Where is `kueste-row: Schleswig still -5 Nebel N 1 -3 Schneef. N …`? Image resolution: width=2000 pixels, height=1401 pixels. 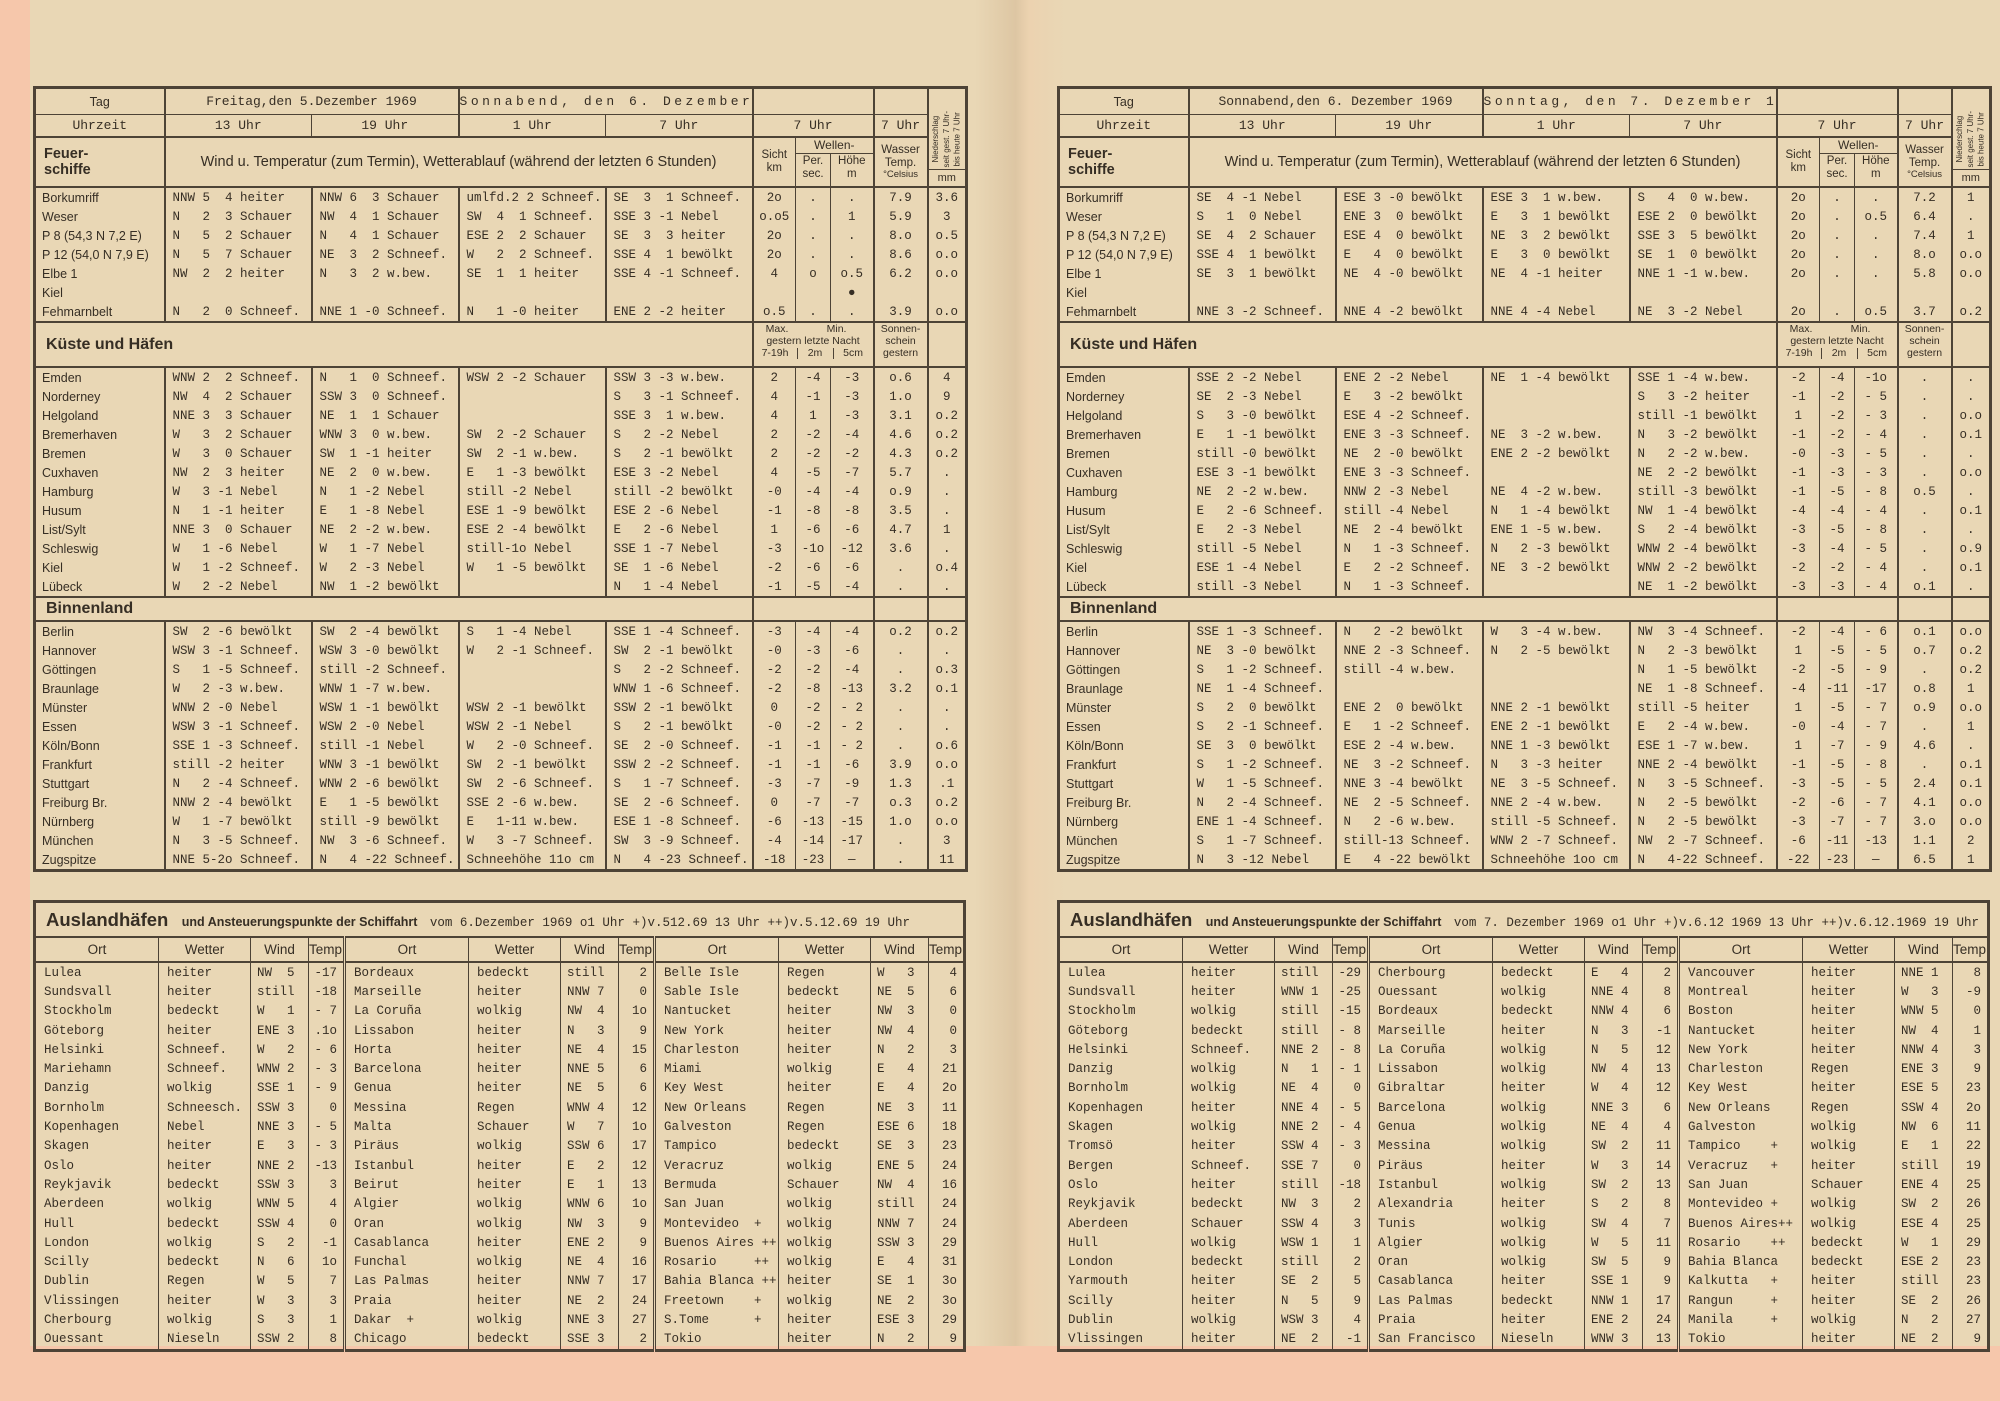 kueste-row: Schleswig still -5 Nebel N 1 -3 Schneef. N … is located at coordinates (1524, 548).